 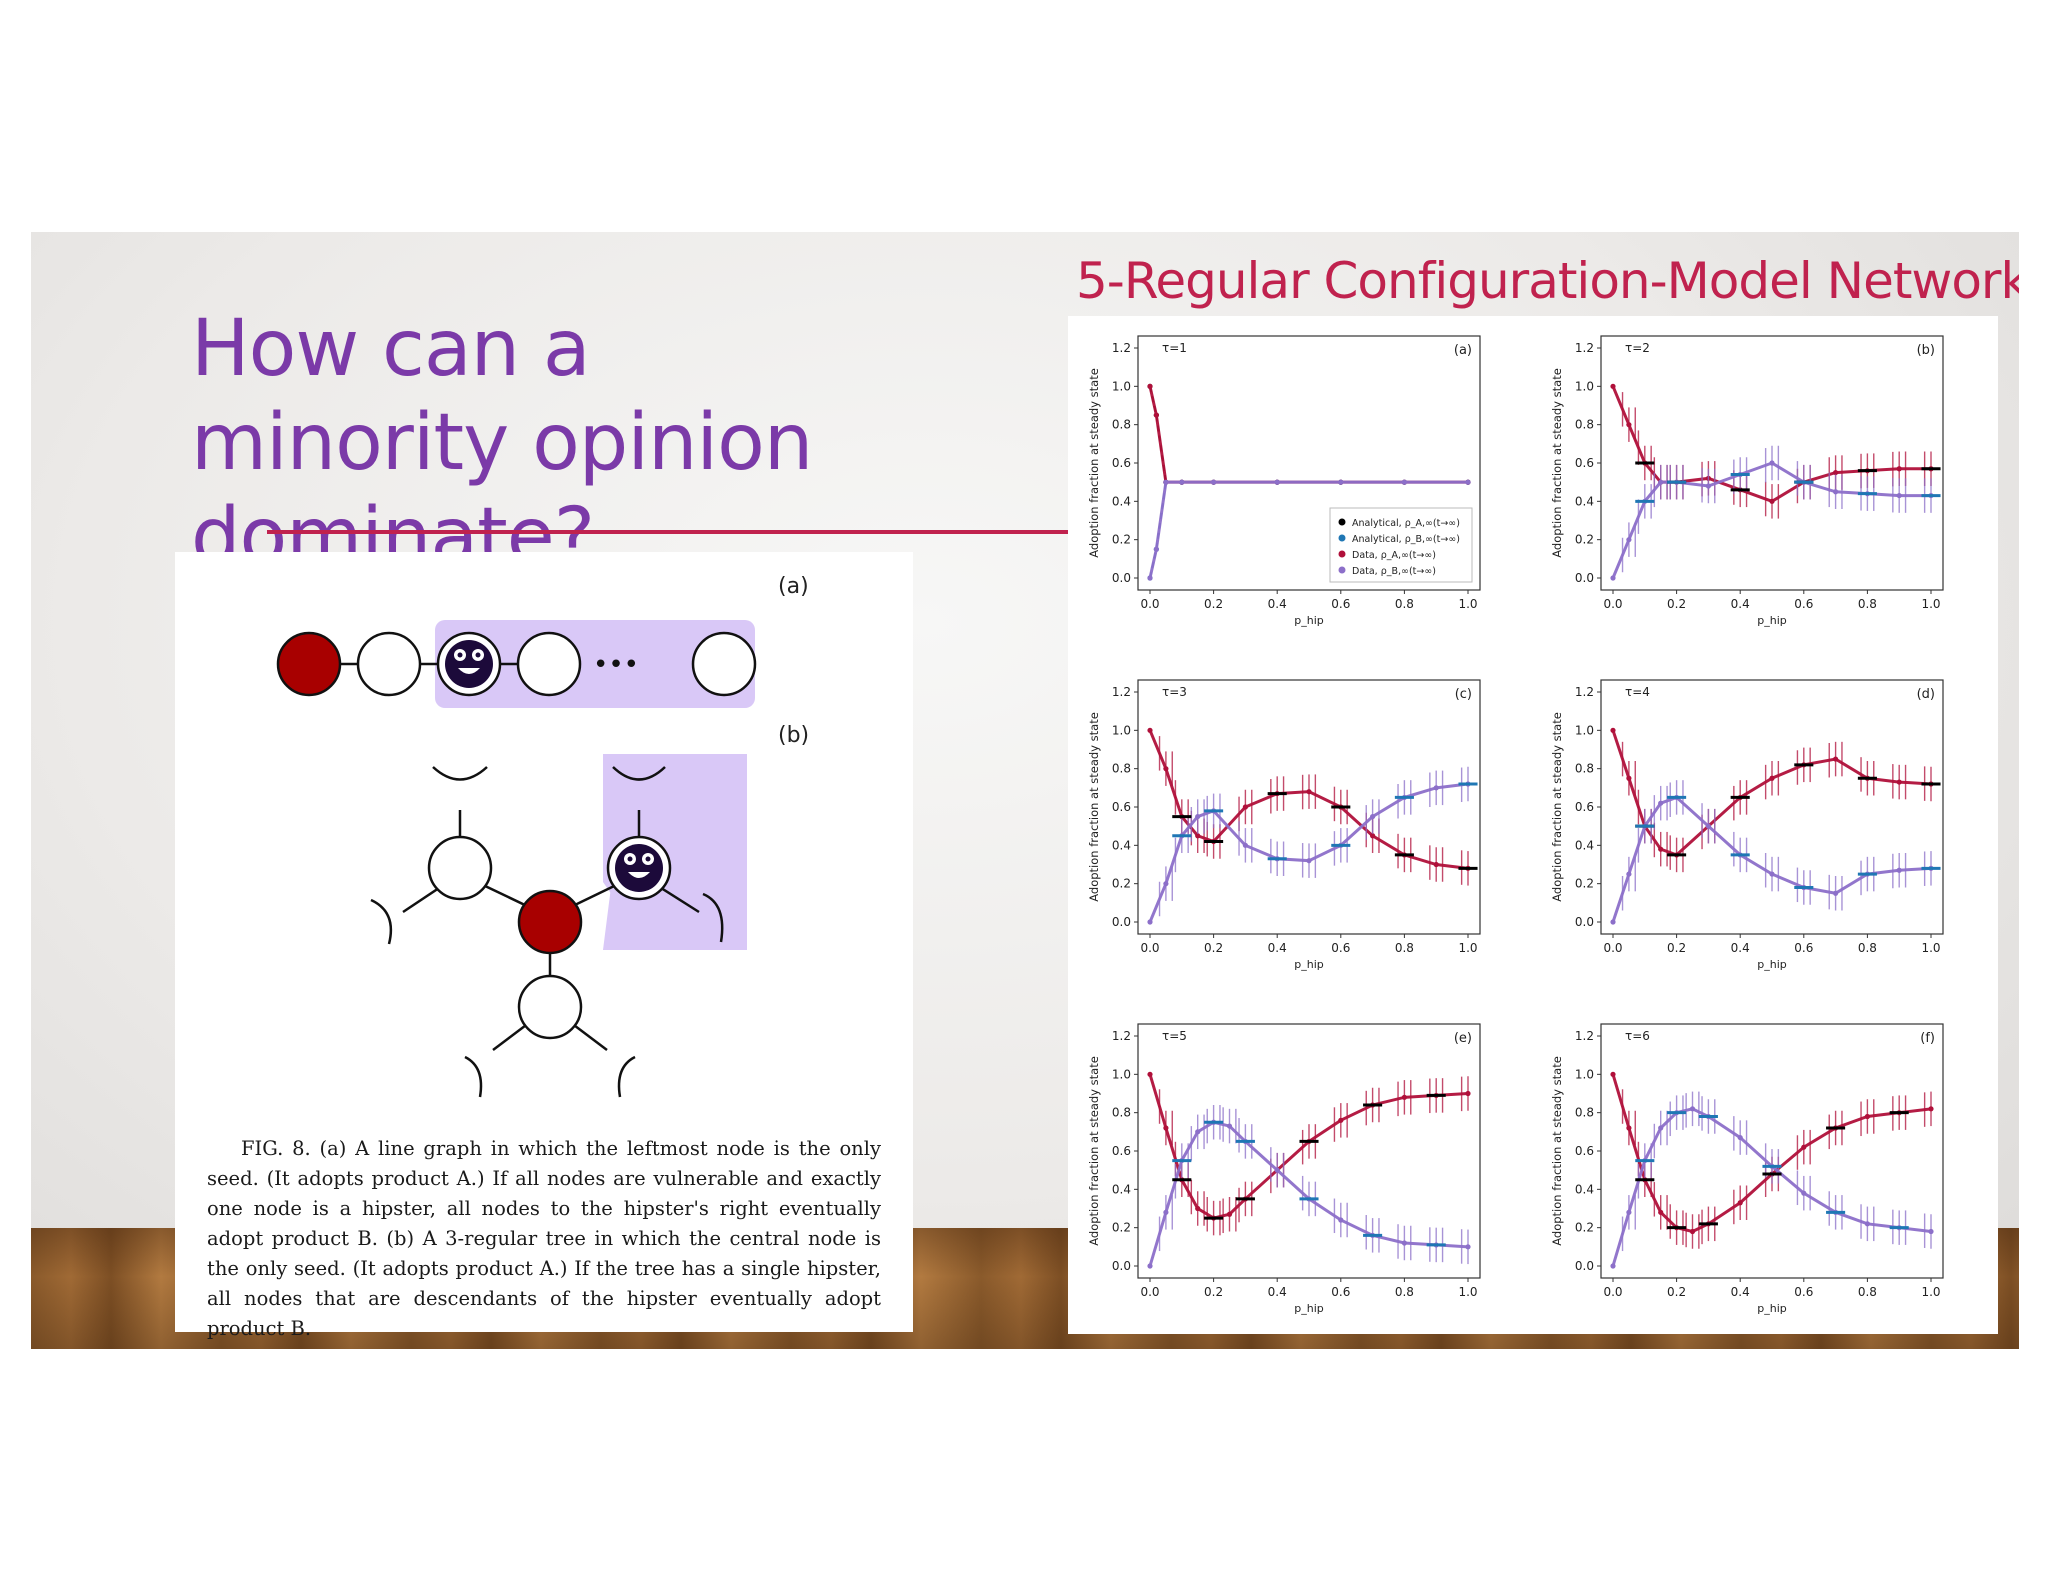 What do you see at coordinates (1463, 350) in the screenshot?
I see `panel-label: (a)` at bounding box center [1463, 350].